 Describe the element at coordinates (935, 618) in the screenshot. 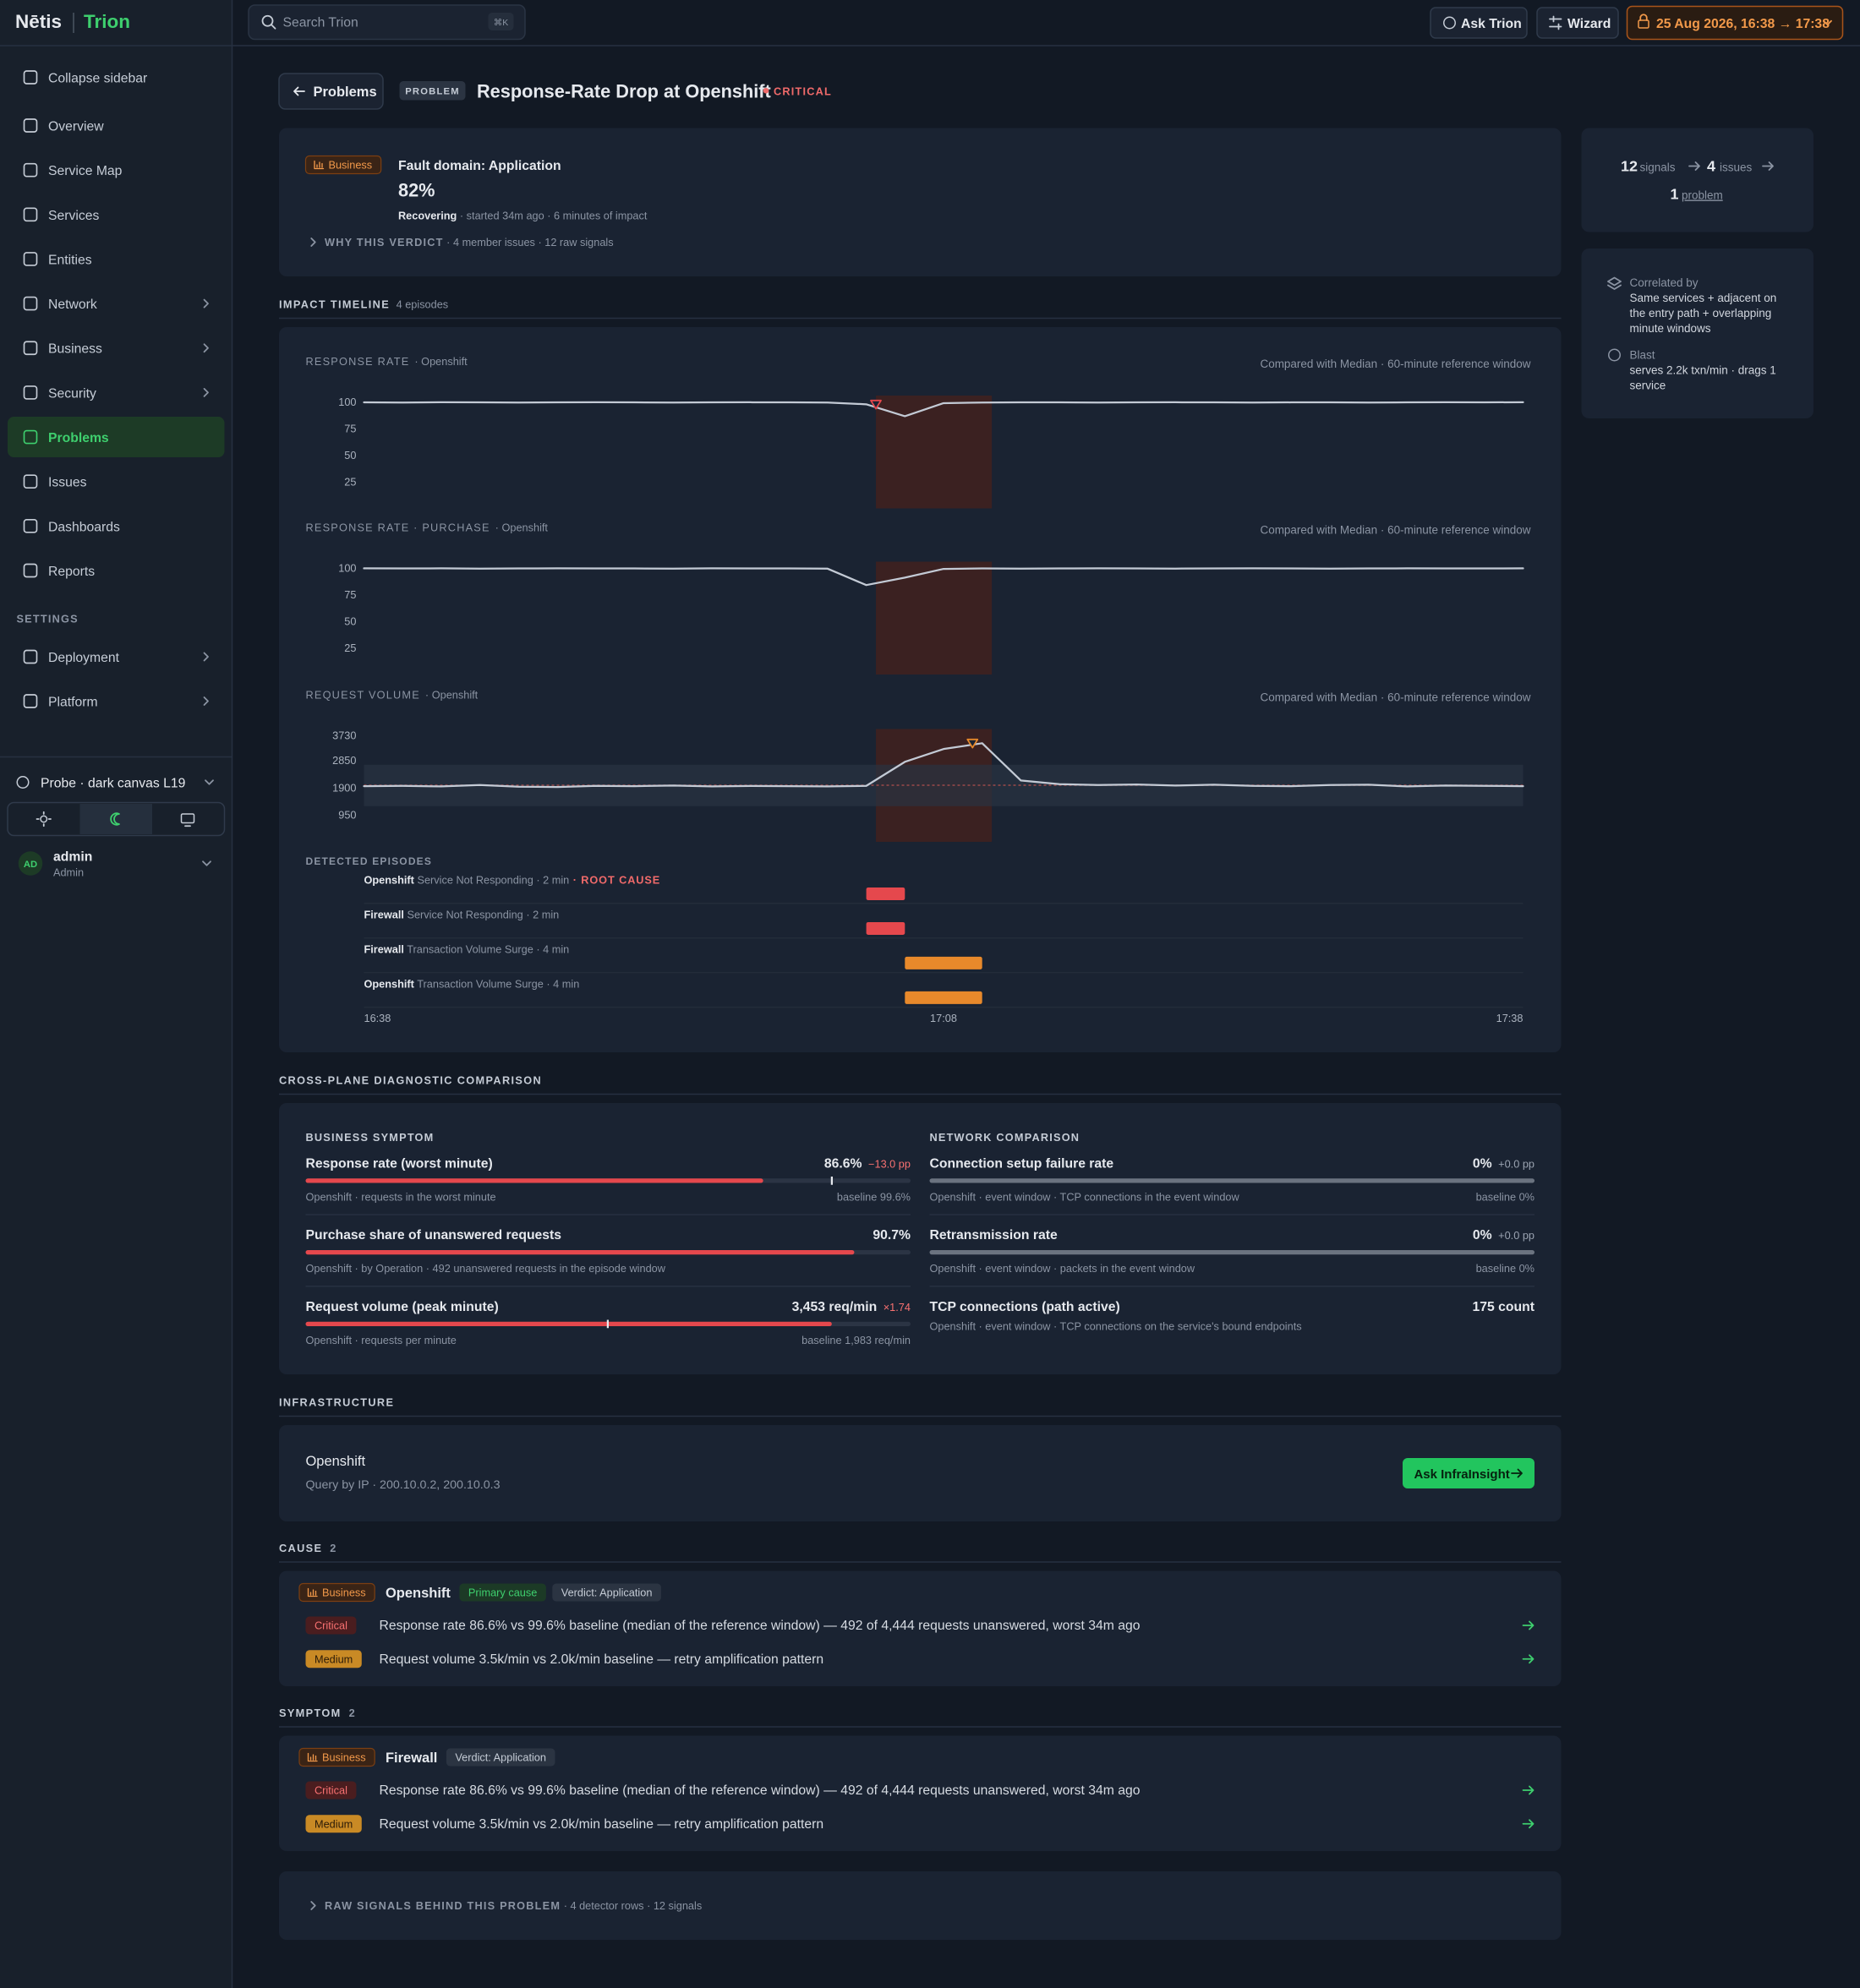

I see `impact-window` at that location.